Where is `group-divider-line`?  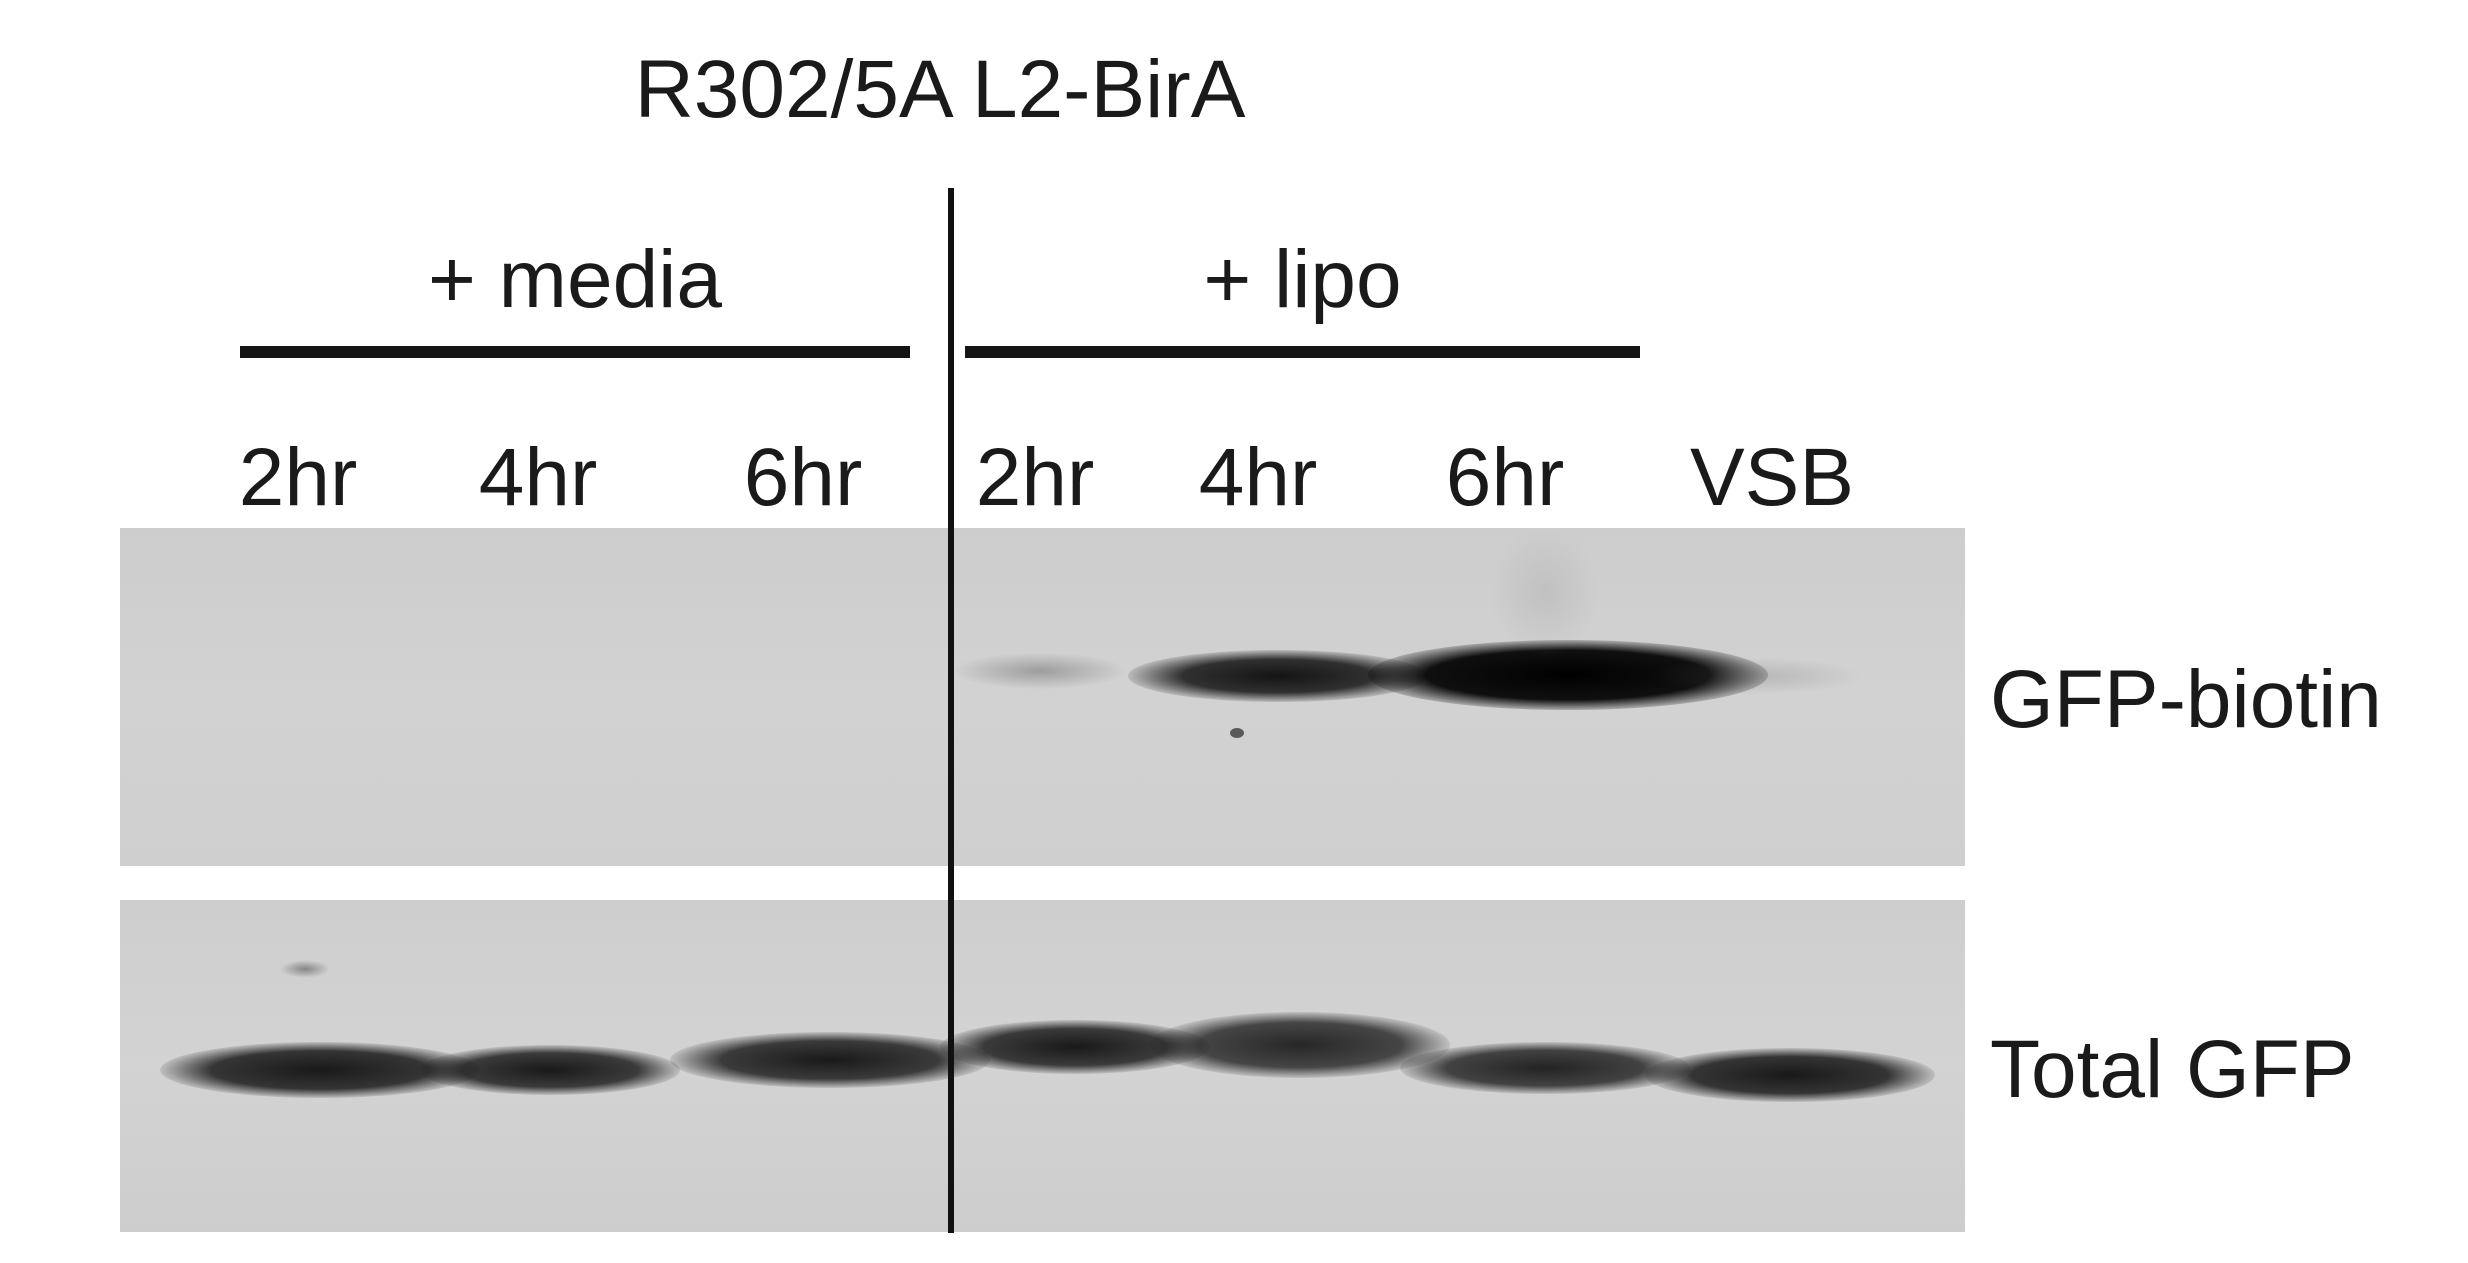
group-divider-line is located at coordinates (951, 710).